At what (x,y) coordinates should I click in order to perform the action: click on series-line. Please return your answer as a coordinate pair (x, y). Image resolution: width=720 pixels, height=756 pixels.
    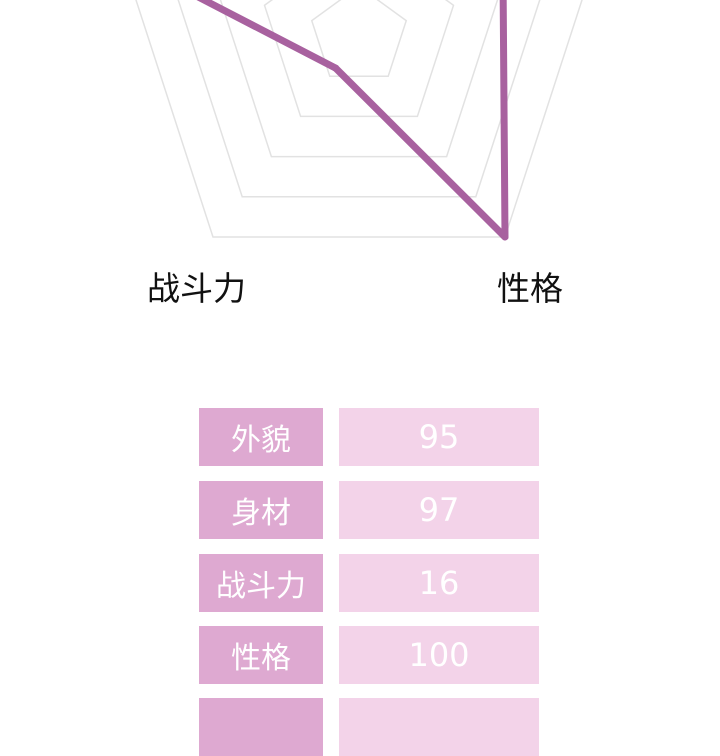
    Looking at the image, I should click on (352, 120).